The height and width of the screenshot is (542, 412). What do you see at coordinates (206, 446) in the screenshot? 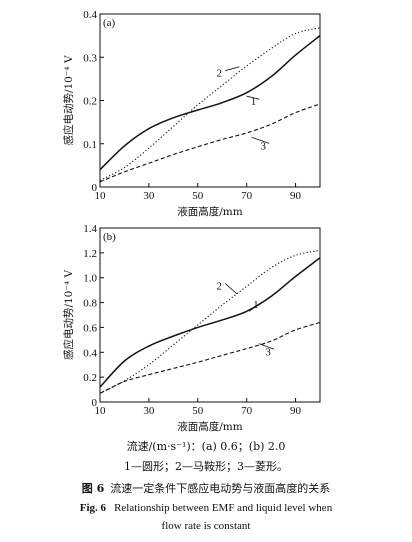
I see `flow-rate-caption: 流速/(m·s⁻¹)：(a) 0.6；(b) 2.0` at bounding box center [206, 446].